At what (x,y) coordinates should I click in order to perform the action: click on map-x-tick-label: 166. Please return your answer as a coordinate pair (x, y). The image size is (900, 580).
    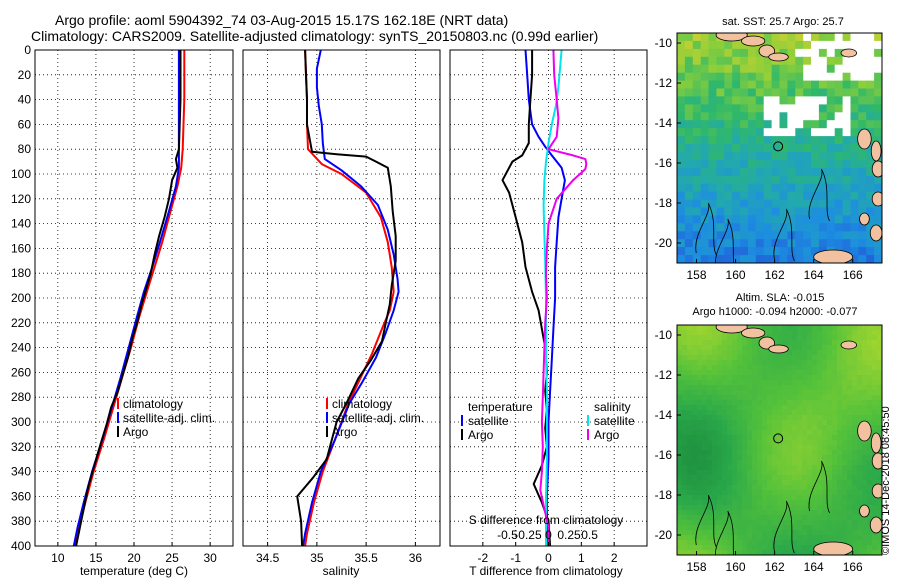
    Looking at the image, I should click on (853, 567).